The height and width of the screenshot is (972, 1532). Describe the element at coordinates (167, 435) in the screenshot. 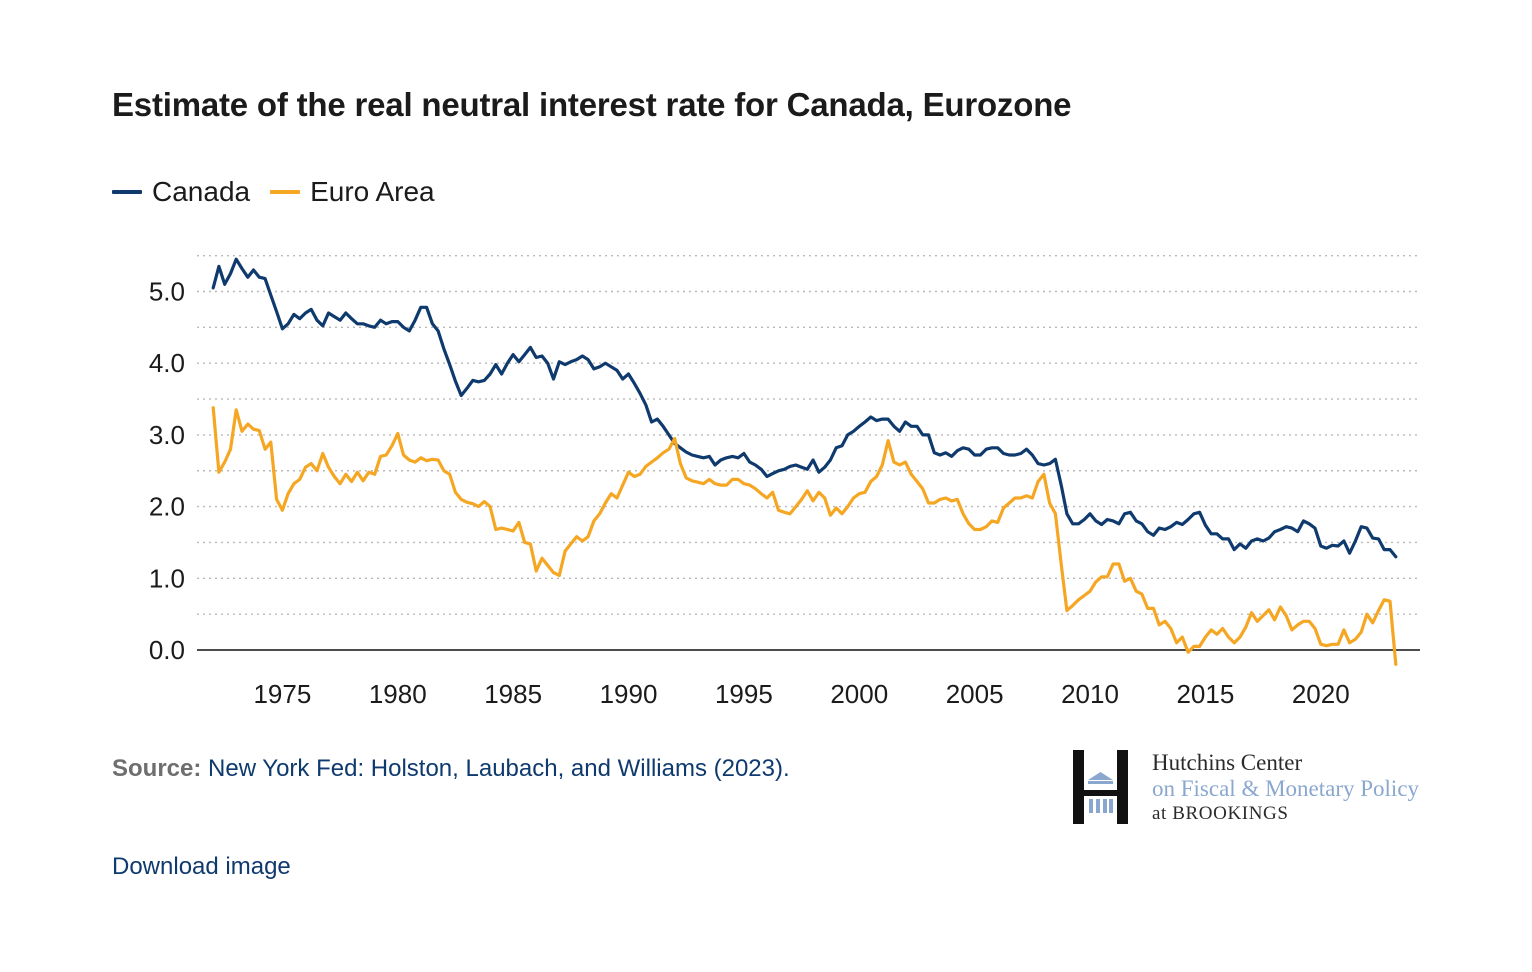

I see `y-tick-label: 3.0` at that location.